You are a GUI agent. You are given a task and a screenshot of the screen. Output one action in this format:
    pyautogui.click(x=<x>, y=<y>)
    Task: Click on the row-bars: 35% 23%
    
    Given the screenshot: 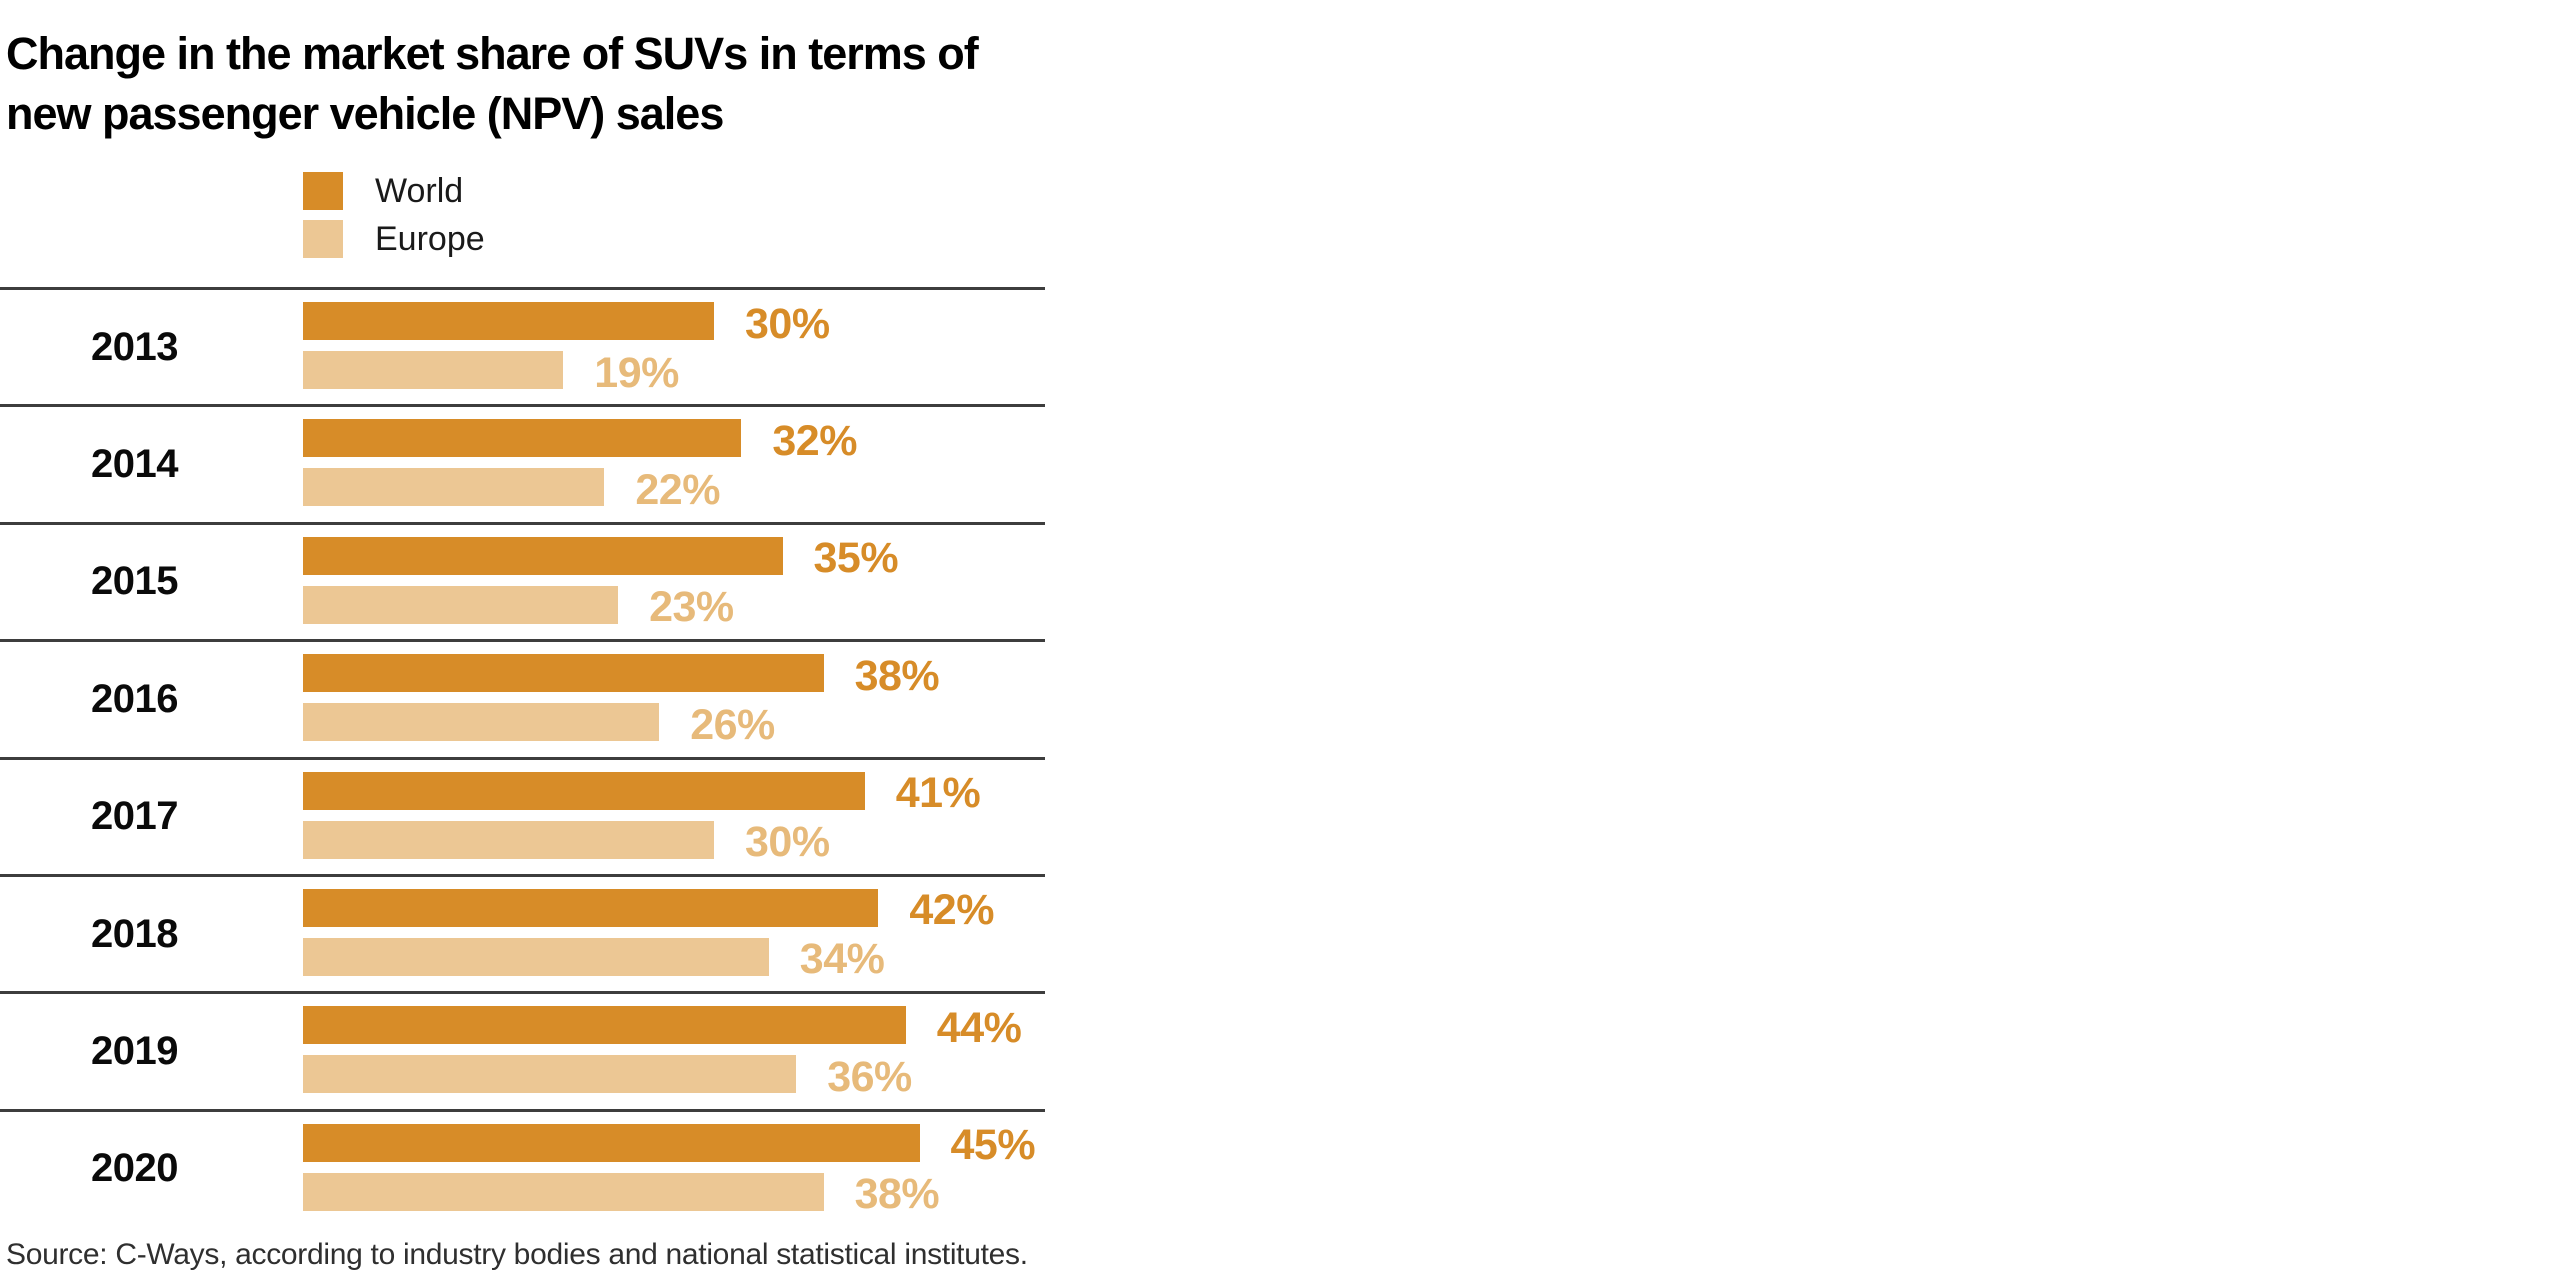 What is the action you would take?
    pyautogui.click(x=601, y=584)
    